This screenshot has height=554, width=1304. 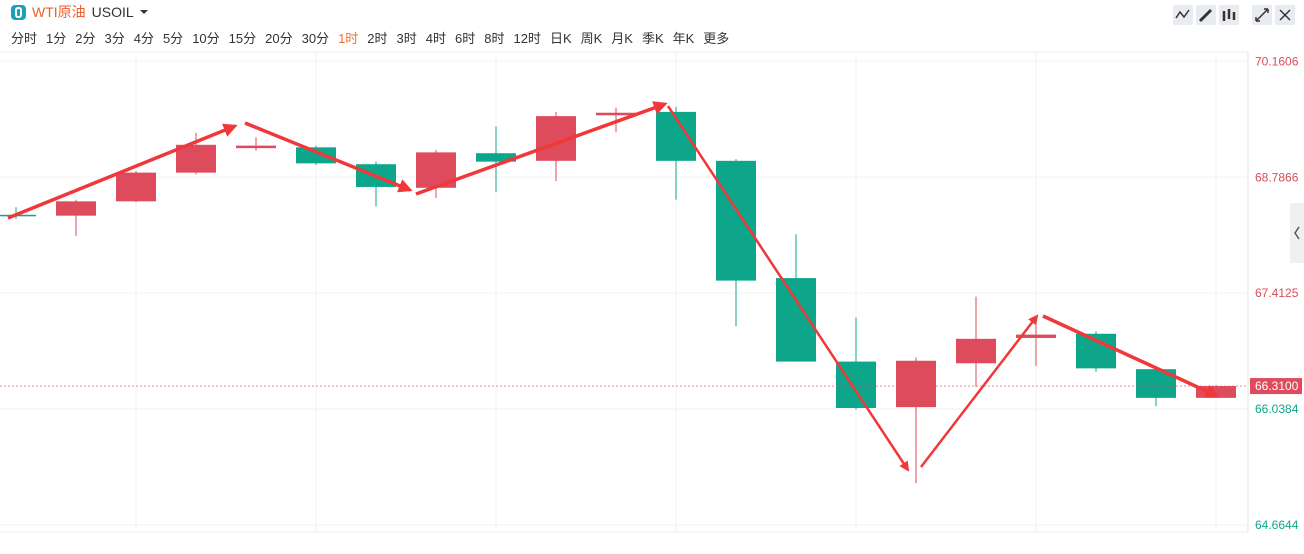 What do you see at coordinates (435, 38) in the screenshot?
I see `period-tab: 4时` at bounding box center [435, 38].